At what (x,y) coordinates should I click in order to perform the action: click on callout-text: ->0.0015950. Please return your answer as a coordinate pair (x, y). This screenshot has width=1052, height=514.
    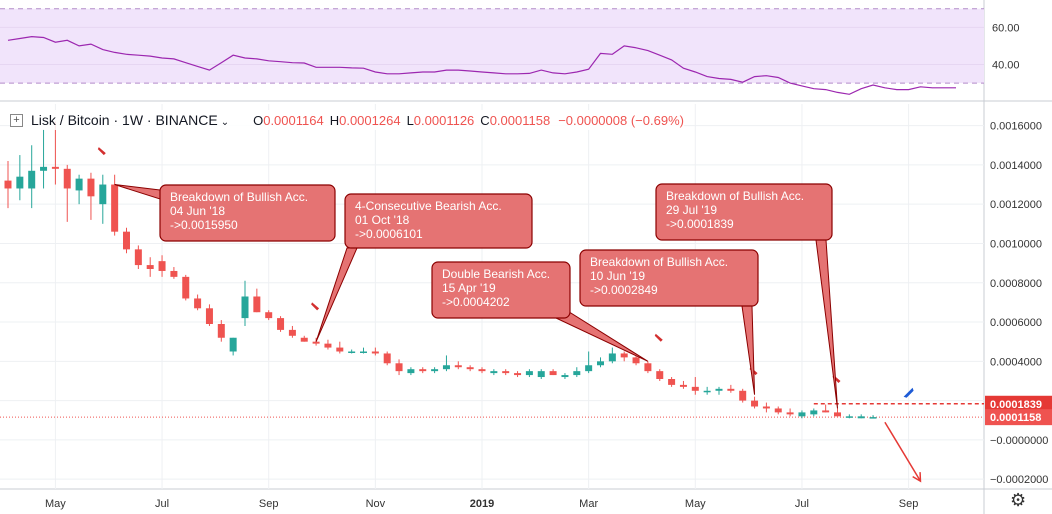
    Looking at the image, I should click on (204, 225).